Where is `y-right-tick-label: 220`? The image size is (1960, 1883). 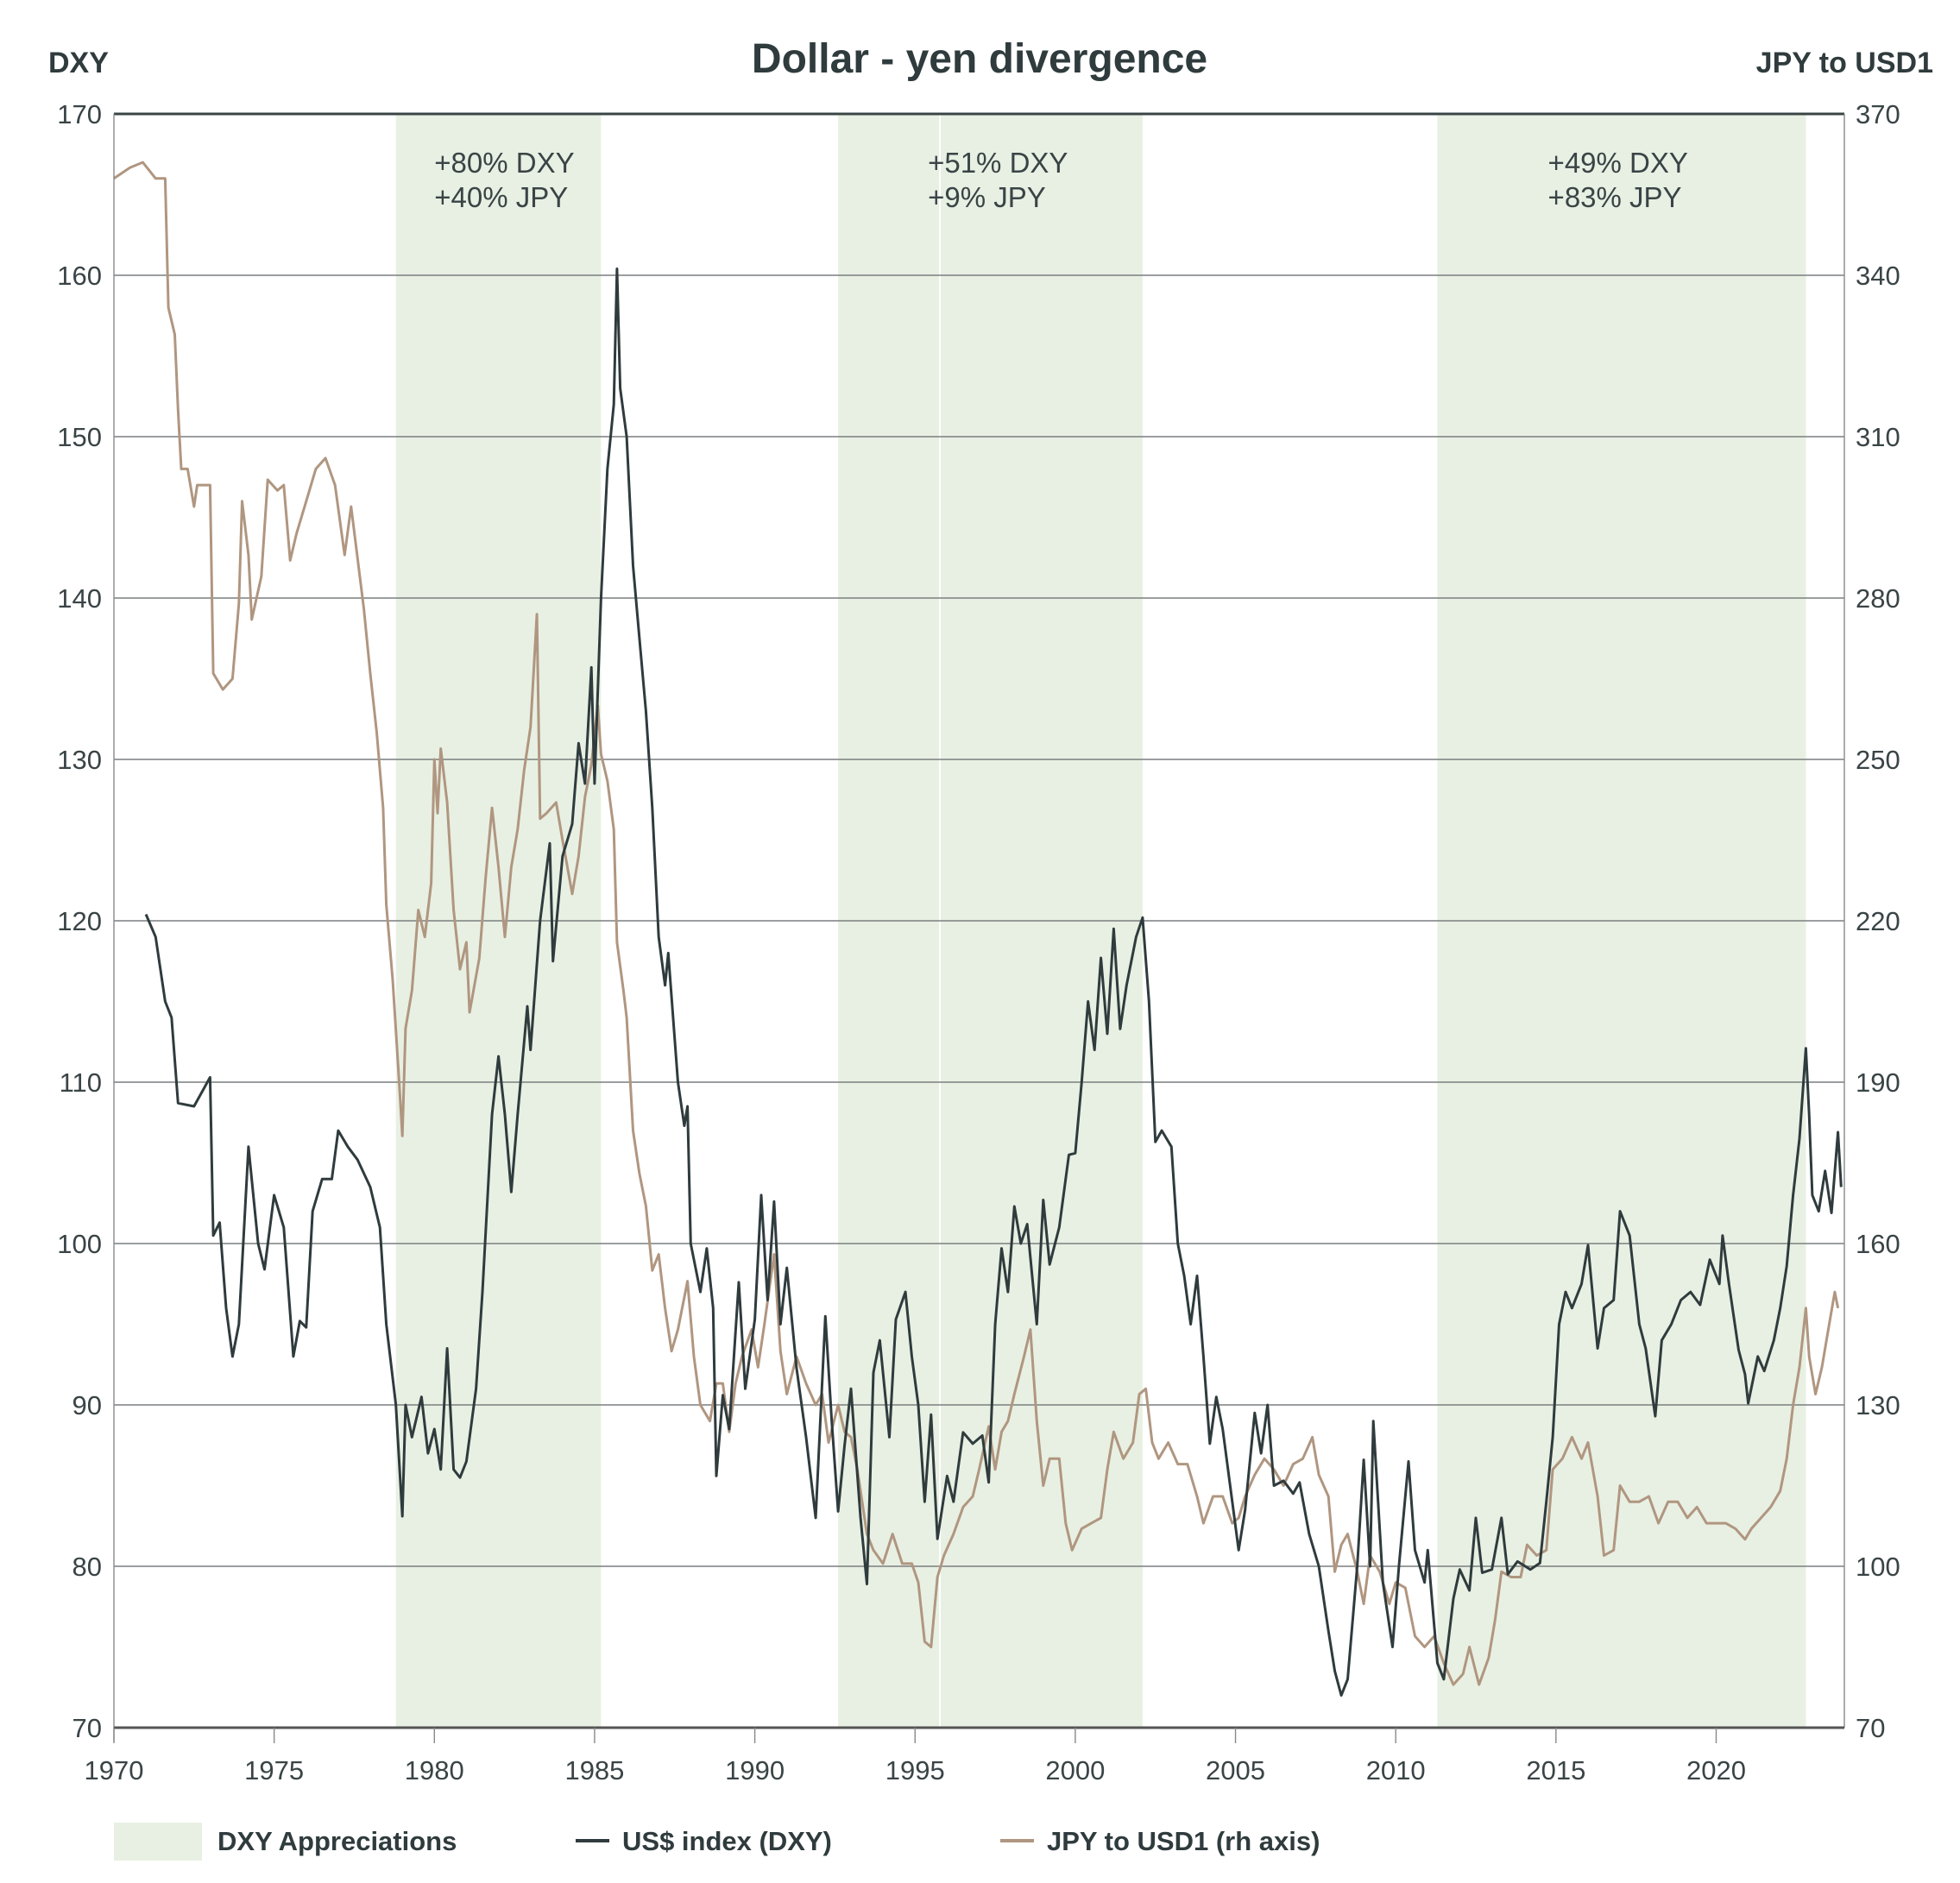 y-right-tick-label: 220 is located at coordinates (1878, 921).